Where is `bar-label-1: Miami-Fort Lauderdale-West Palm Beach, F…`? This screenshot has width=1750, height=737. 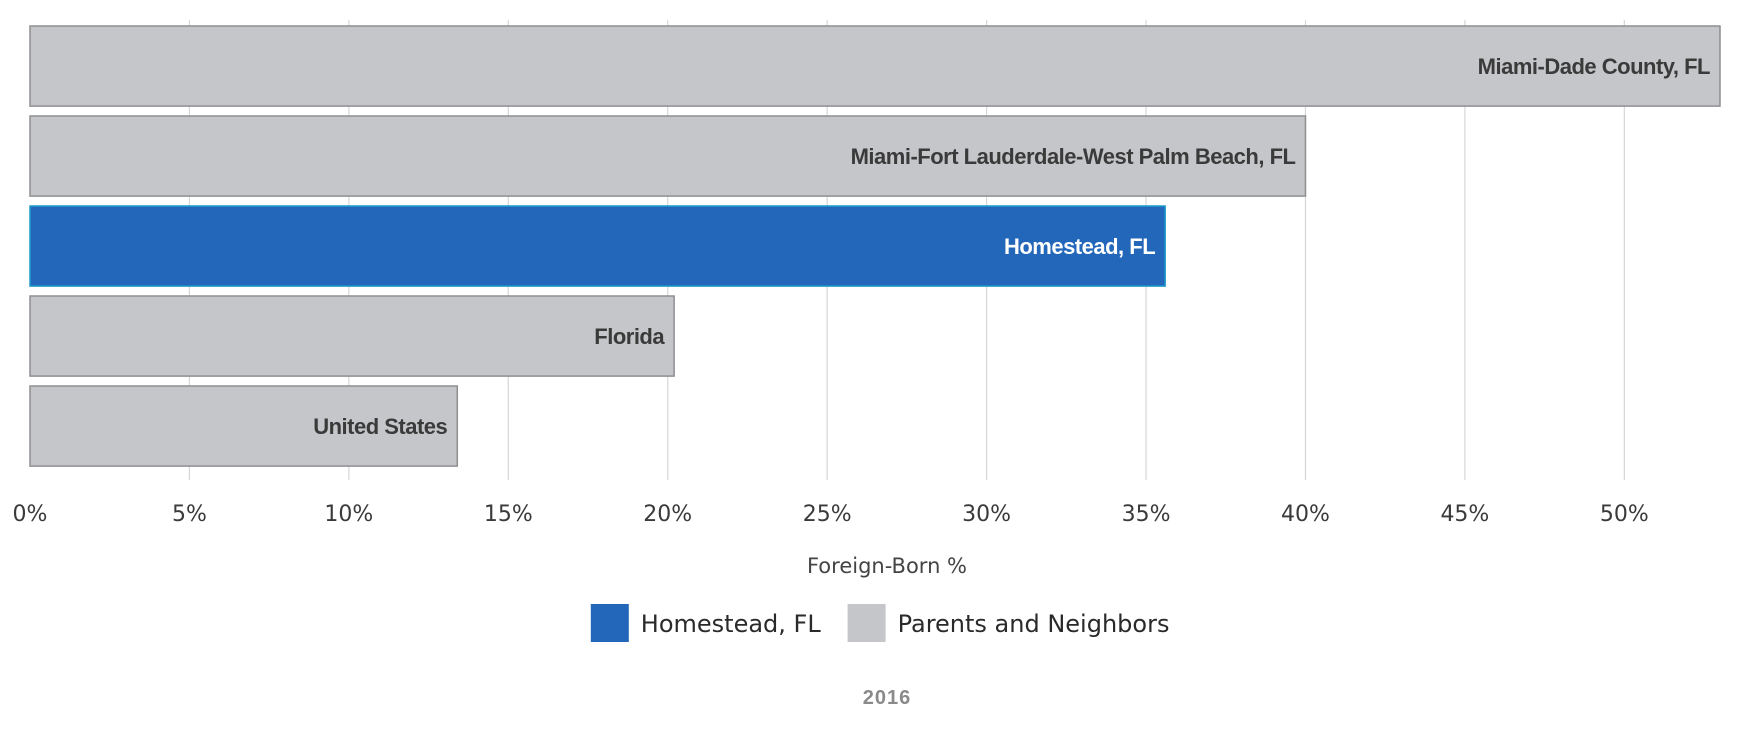
bar-label-1: Miami-Fort Lauderdale-West Palm Beach, F… is located at coordinates (1073, 156).